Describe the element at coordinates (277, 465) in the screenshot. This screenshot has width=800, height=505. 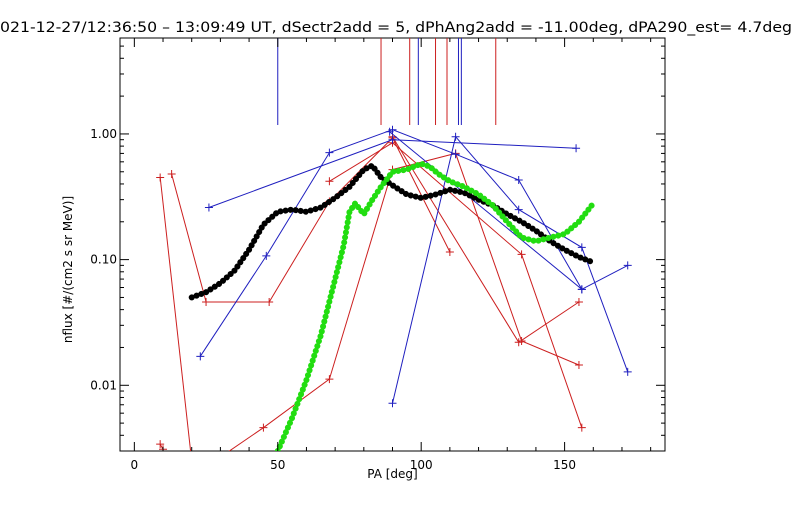
I see `x-tick-label-1: 50` at that location.